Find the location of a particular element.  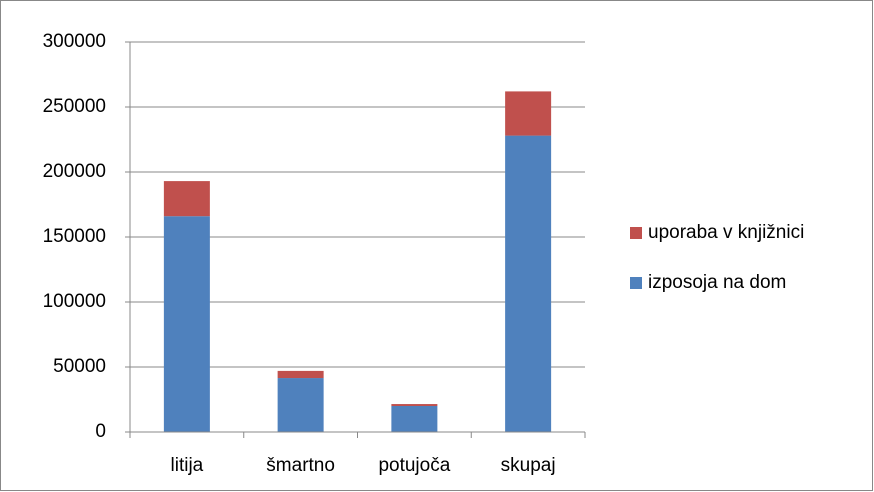

y-tick-label: 50000 is located at coordinates (79, 366).